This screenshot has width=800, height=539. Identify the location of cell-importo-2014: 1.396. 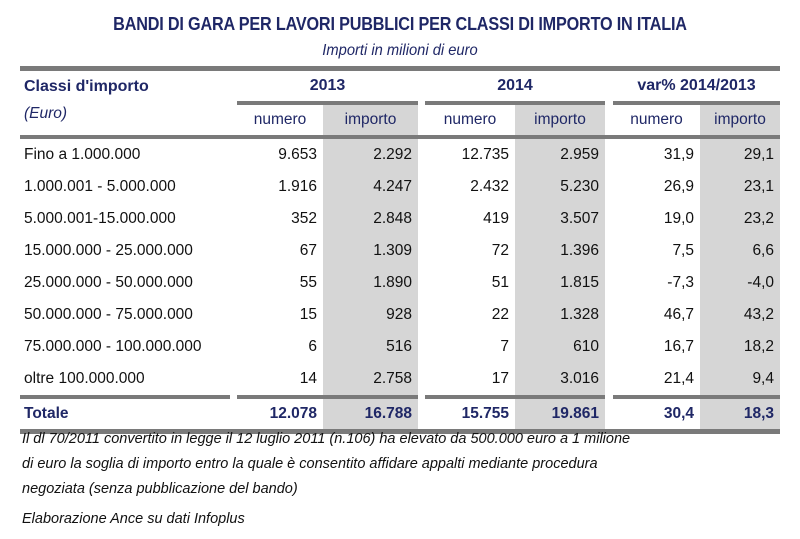
(560, 251).